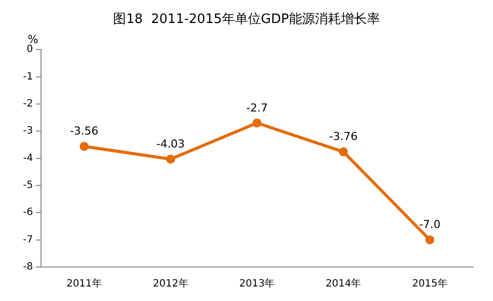  What do you see at coordinates (84, 131) in the screenshot?
I see `data-label: -3.56` at bounding box center [84, 131].